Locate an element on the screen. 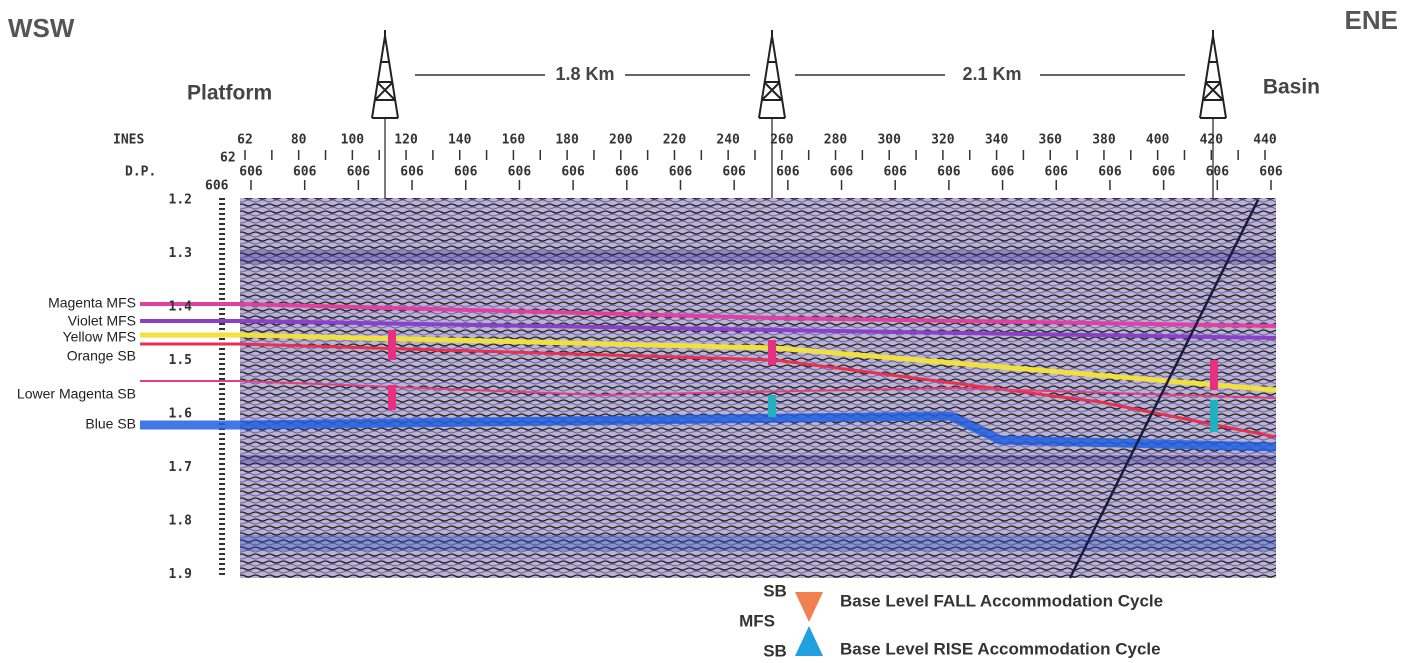 This screenshot has height=663, width=1413. line-number: 320 is located at coordinates (943, 140).